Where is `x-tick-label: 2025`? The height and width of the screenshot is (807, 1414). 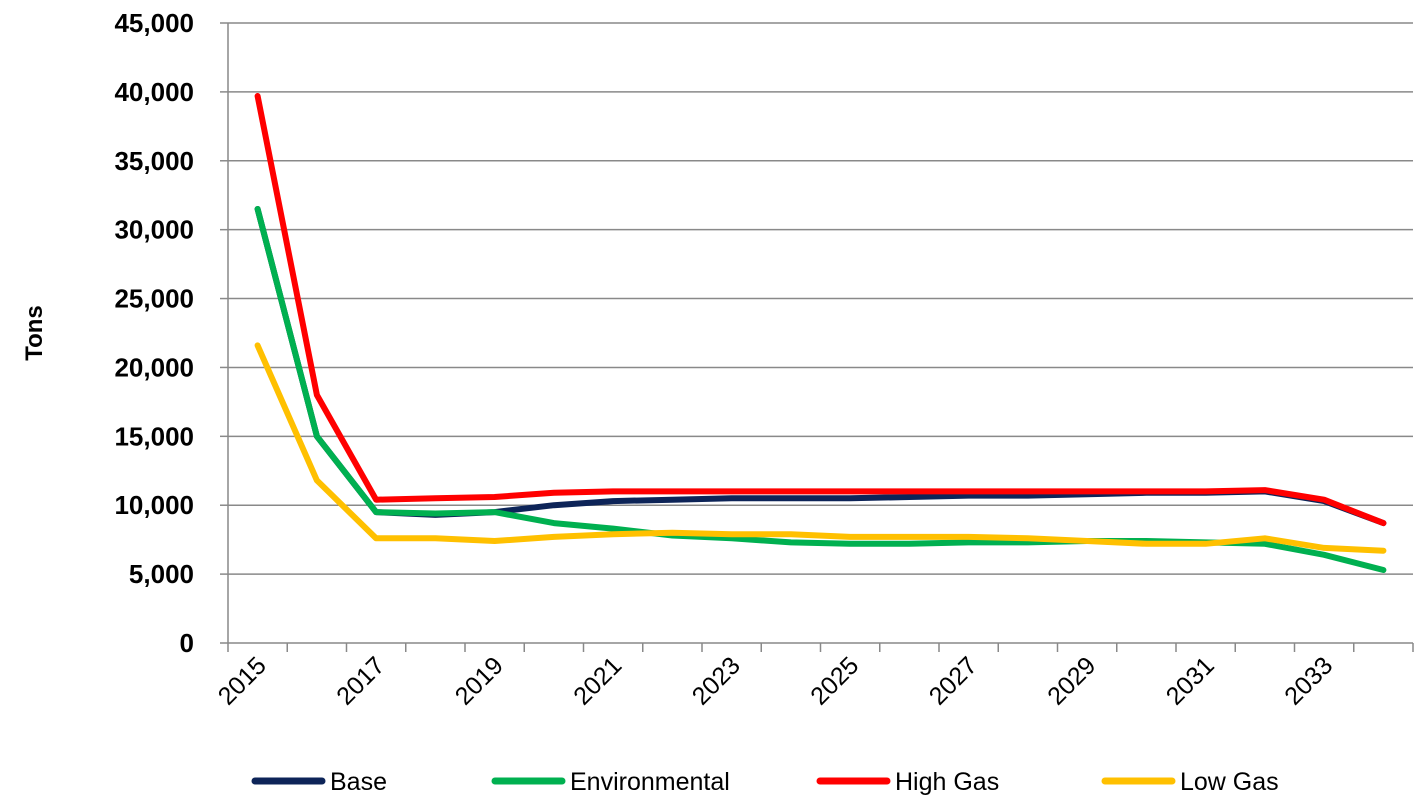 x-tick-label: 2025 is located at coordinates (834, 680).